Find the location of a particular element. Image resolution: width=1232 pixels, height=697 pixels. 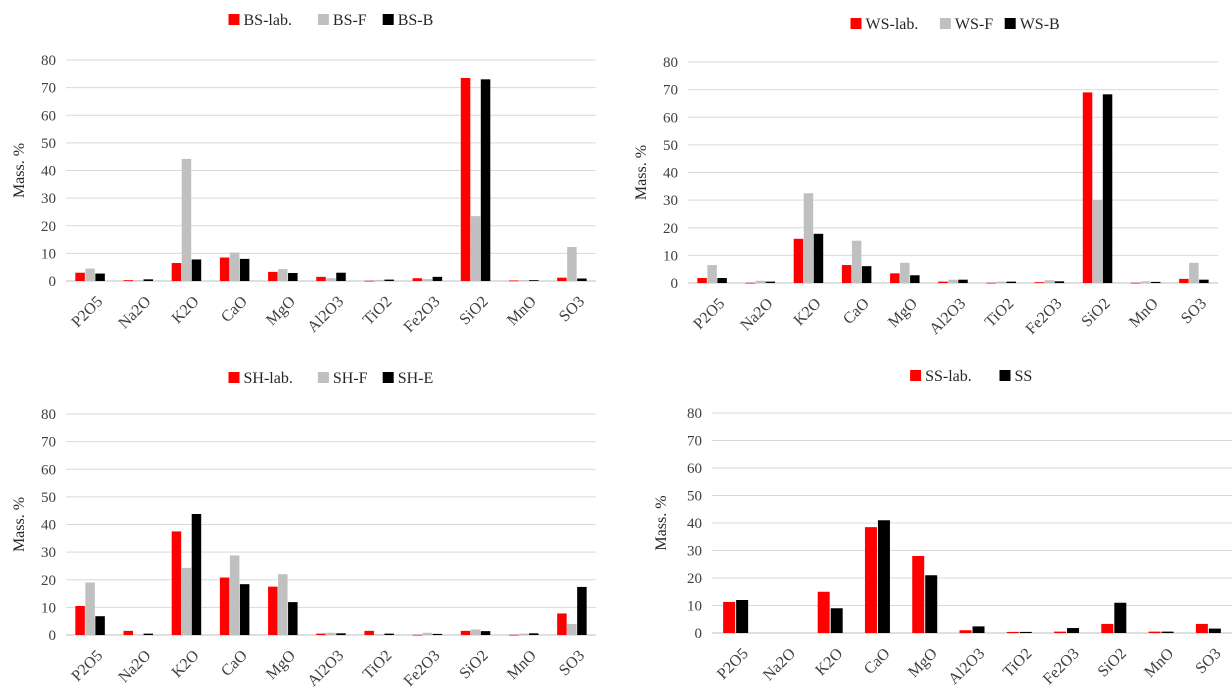

bar-ws-b-sio2 is located at coordinates (1107, 188).